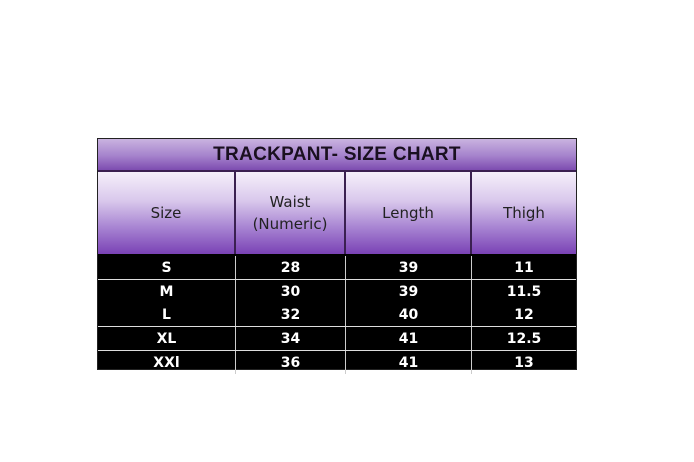 The width and height of the screenshot is (694, 462). I want to click on cell-waist: 36, so click(291, 362).